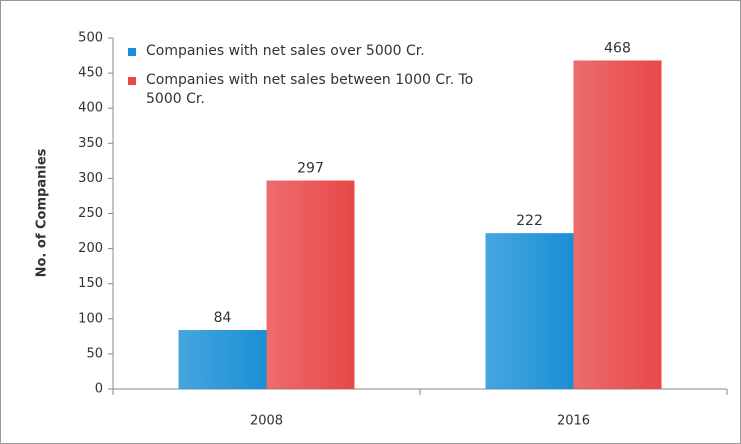 The width and height of the screenshot is (741, 444). What do you see at coordinates (42, 212) in the screenshot?
I see `y-axis-label: No. of Companies` at bounding box center [42, 212].